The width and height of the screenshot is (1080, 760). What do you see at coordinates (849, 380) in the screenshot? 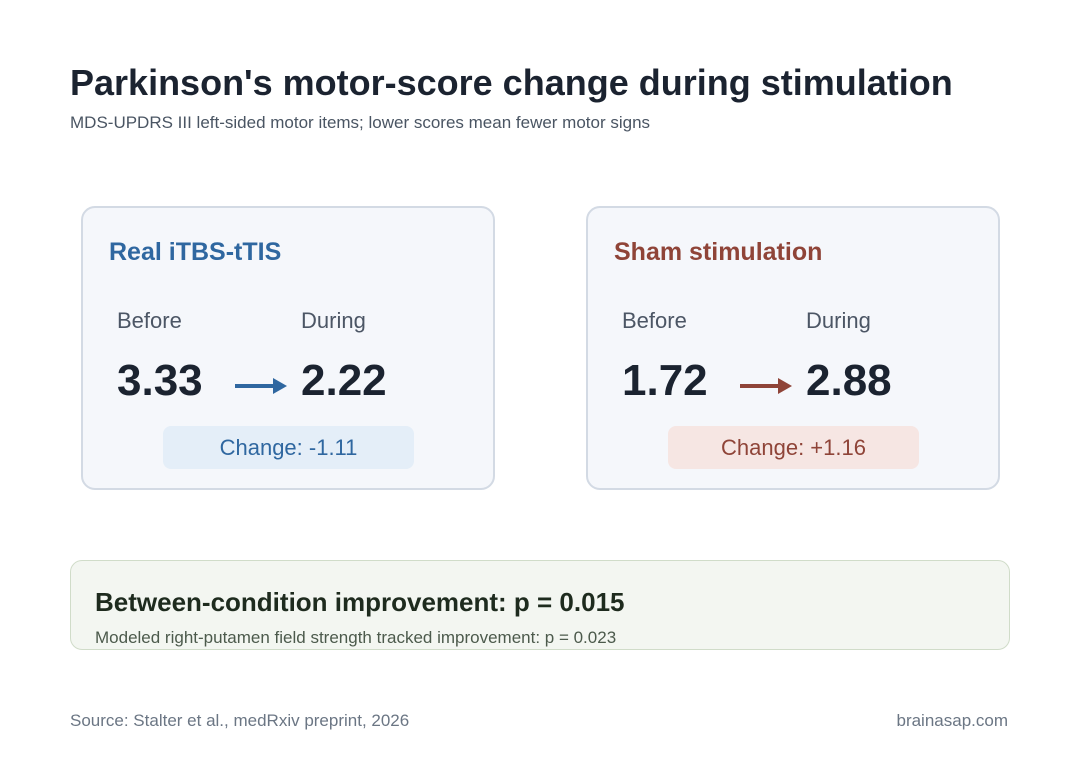
I see `during-value: 2.88` at bounding box center [849, 380].